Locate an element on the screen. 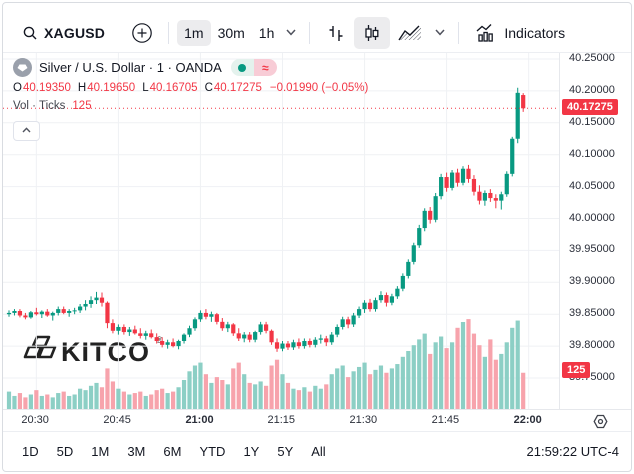 This screenshot has height=474, width=634. legend-title-row: Silver / U.S. Dollar · 1 · OANDA ≈ is located at coordinates (190, 67).